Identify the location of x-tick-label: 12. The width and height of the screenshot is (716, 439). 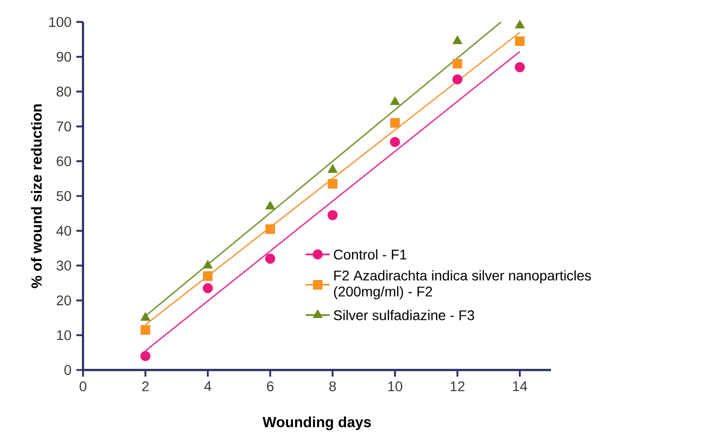
(457, 386).